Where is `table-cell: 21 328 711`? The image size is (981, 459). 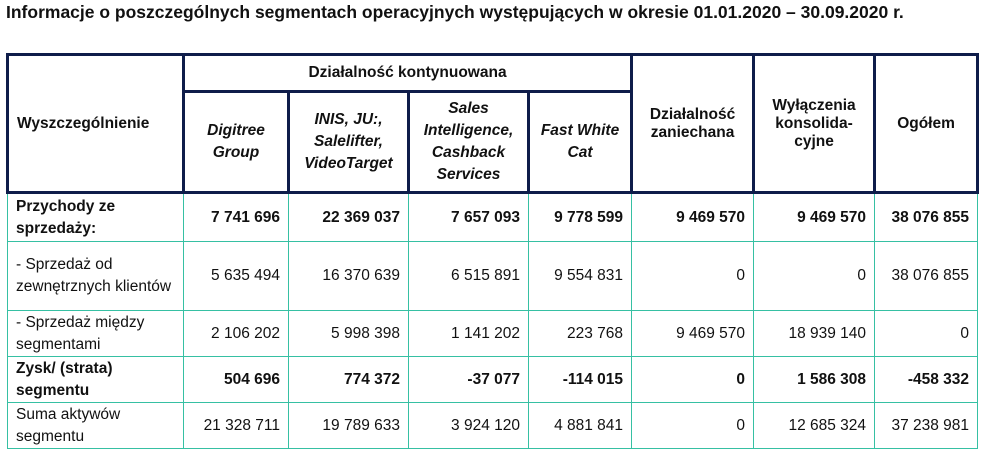 table-cell: 21 328 711 is located at coordinates (236, 425).